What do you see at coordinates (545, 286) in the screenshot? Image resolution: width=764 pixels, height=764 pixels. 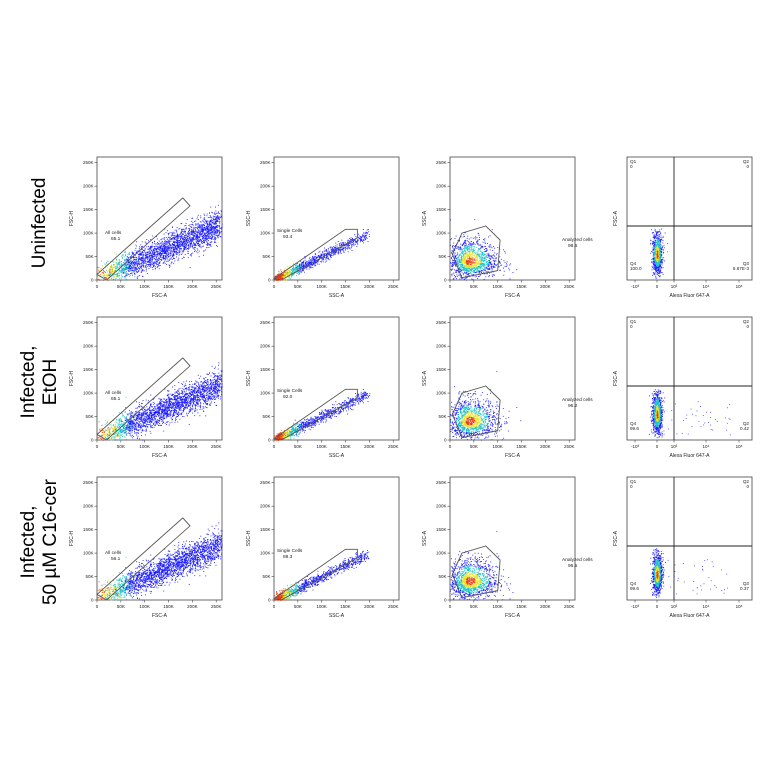 I see `x-tick-label: 200K` at bounding box center [545, 286].